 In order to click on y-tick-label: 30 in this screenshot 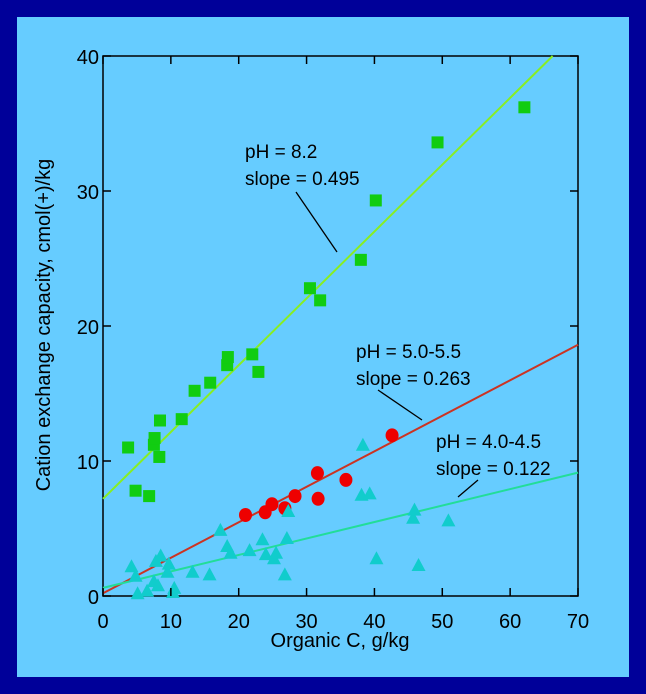, I will do `click(88, 193)`.